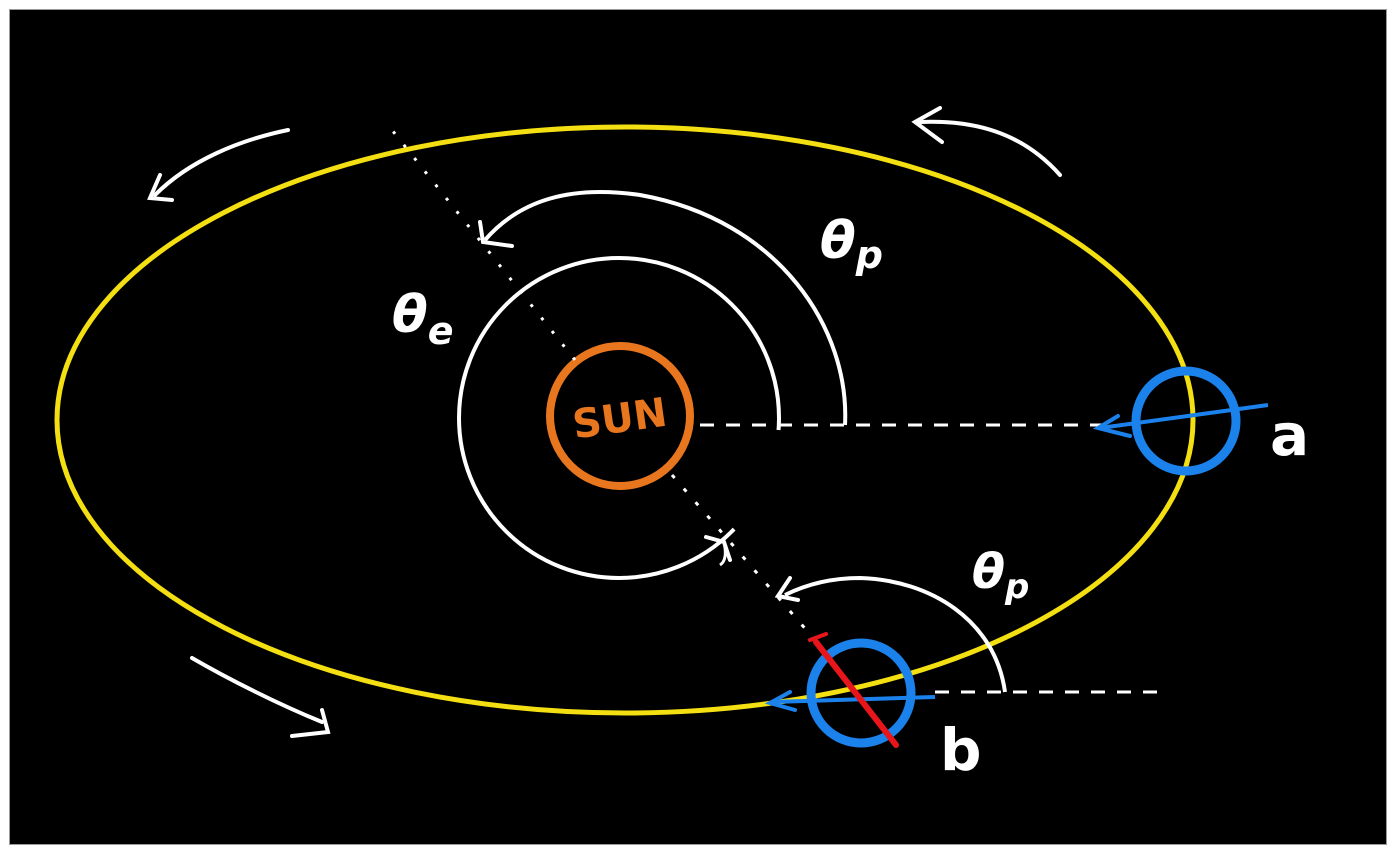 This screenshot has width=1398, height=855. Describe the element at coordinates (160, 187) in the screenshot. I see `orbit-arrow-top-left-head` at that location.